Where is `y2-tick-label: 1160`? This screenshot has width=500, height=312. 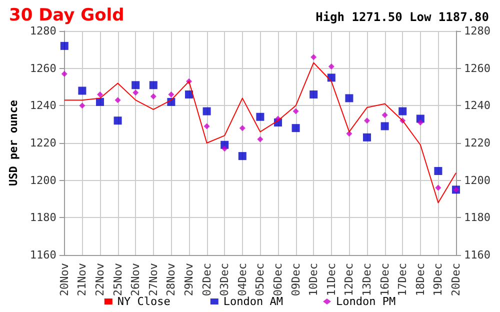 y2-tick-label: 1160 is located at coordinates (477, 255).